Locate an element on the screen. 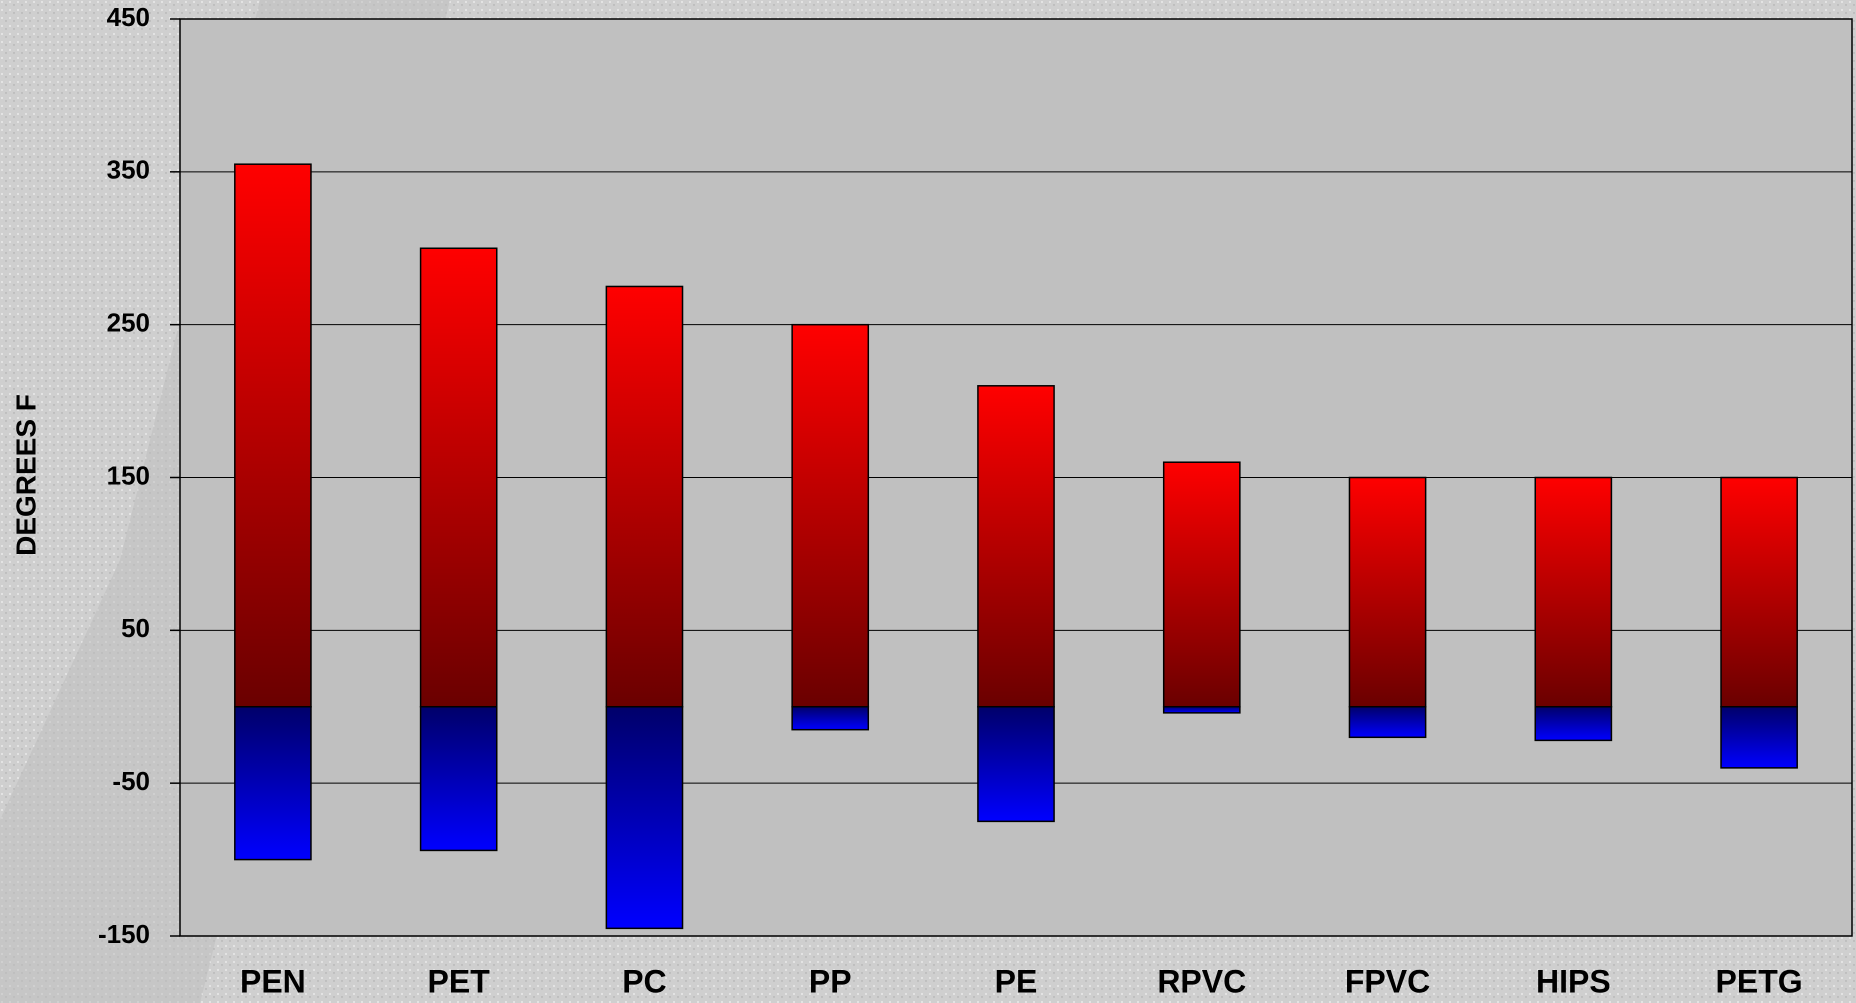 The width and height of the screenshot is (1856, 1003). y-tick-label: -150 is located at coordinates (124, 934).